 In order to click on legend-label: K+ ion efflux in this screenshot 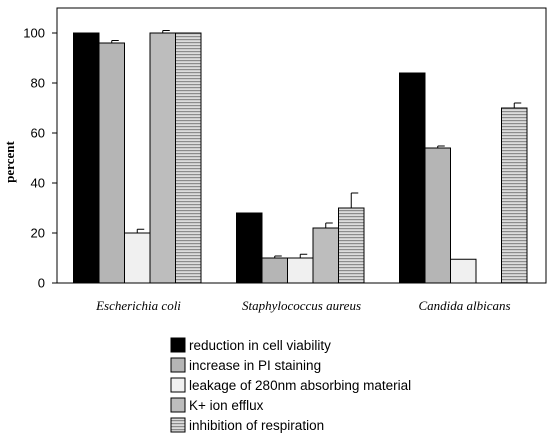, I will do `click(226, 405)`.